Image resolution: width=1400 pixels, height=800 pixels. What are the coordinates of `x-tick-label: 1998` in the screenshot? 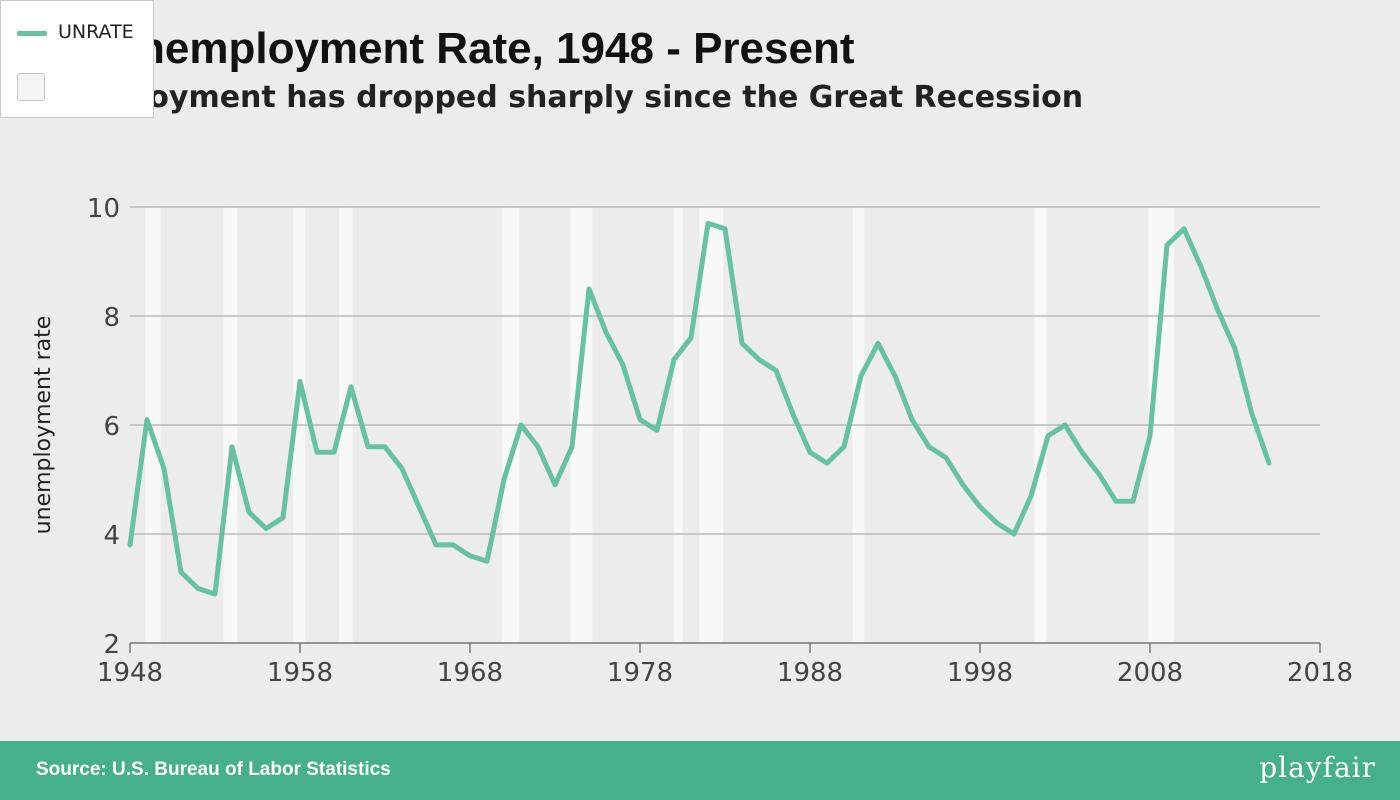 It's located at (980, 673).